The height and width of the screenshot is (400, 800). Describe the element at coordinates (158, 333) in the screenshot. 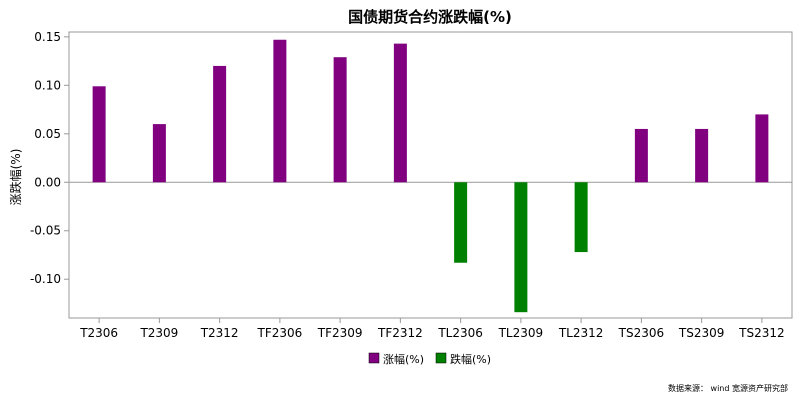

I see `x-tick-label: T2309` at that location.